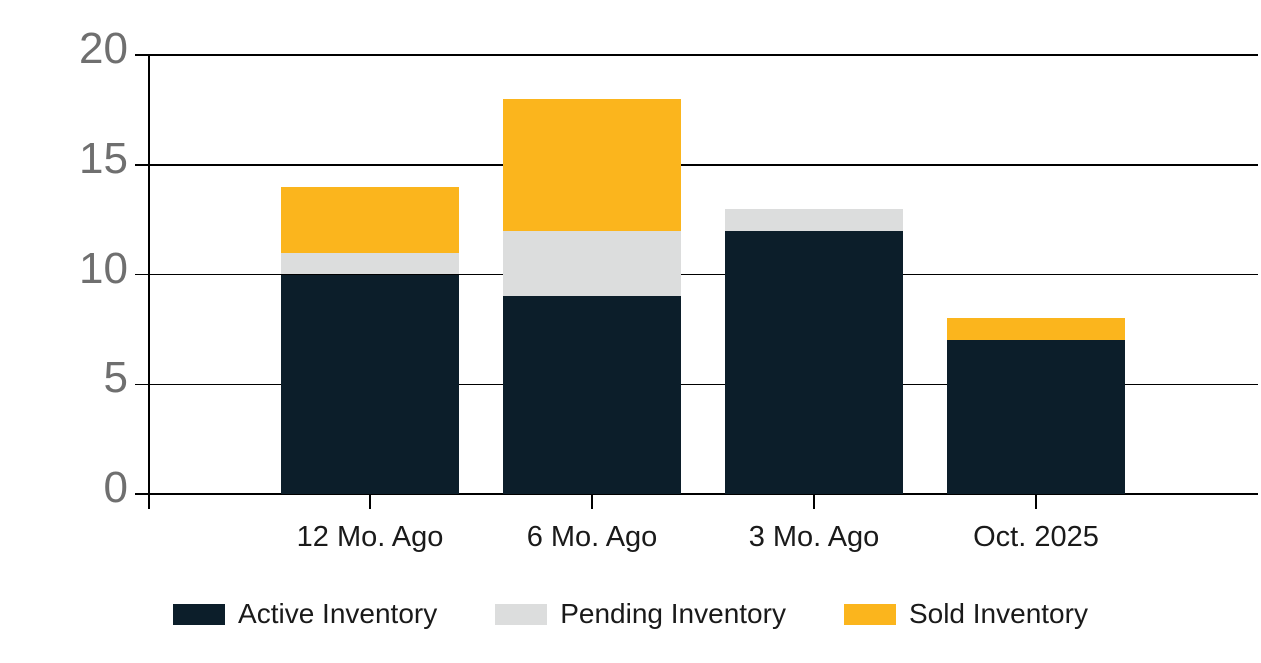 The width and height of the screenshot is (1261, 663). What do you see at coordinates (592, 395) in the screenshot?
I see `bar-segment-active-inventory-6-mo-ago` at bounding box center [592, 395].